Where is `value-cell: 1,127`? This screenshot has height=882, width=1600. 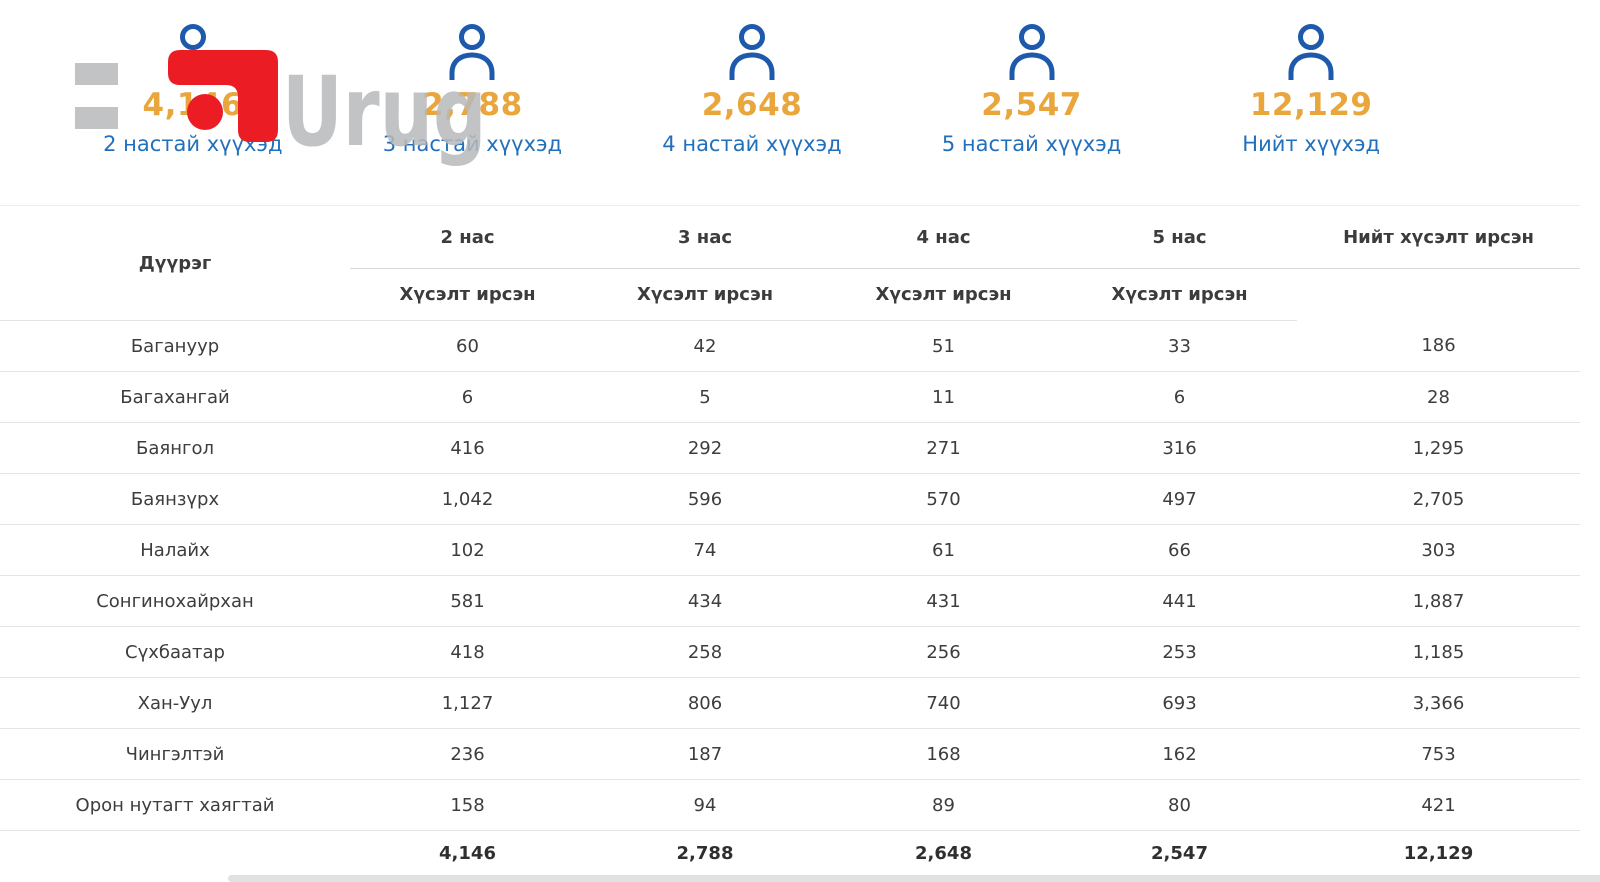
value-cell: 1,127 is located at coordinates (467, 703).